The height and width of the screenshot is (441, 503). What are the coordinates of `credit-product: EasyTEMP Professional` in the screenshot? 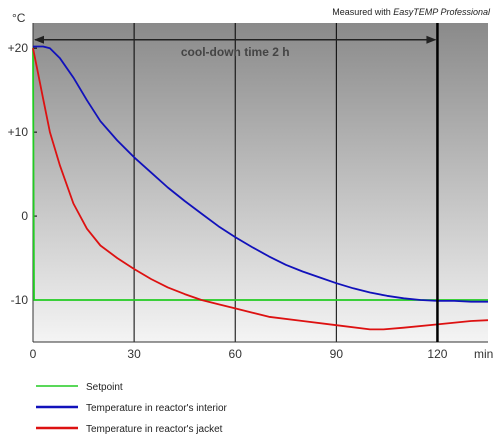 It's located at (442, 12).